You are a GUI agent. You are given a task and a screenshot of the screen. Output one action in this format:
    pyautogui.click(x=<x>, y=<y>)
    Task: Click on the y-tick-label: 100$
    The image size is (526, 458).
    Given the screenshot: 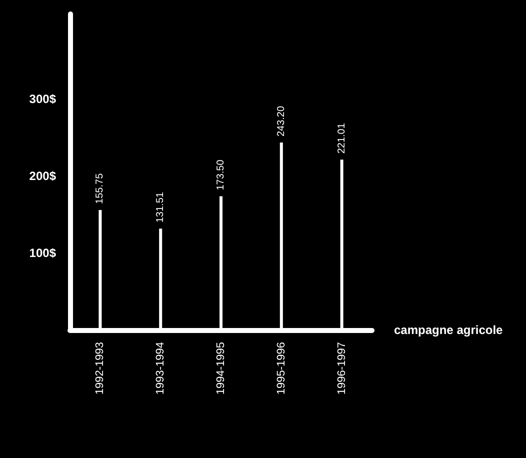 What is the action you would take?
    pyautogui.click(x=42, y=253)
    